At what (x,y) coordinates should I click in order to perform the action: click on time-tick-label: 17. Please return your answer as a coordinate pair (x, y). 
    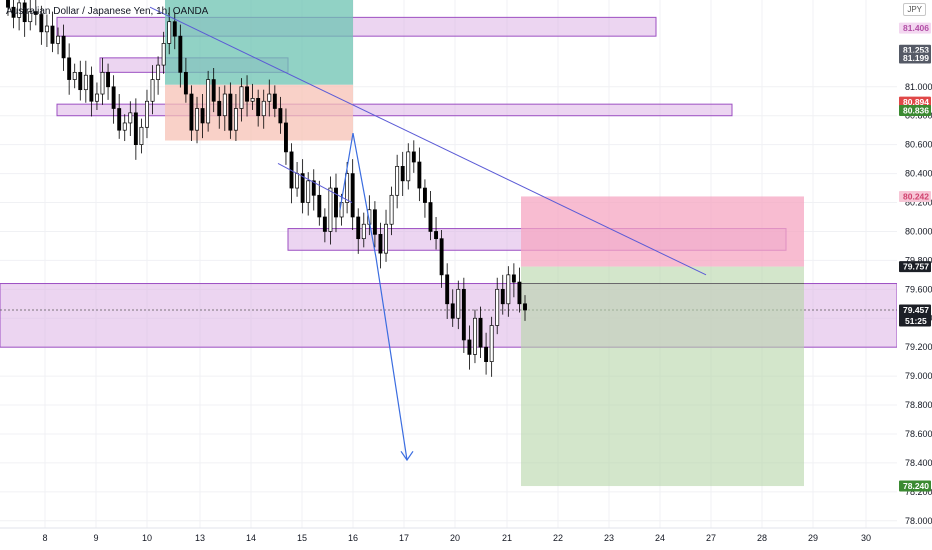
    Looking at the image, I should click on (404, 538).